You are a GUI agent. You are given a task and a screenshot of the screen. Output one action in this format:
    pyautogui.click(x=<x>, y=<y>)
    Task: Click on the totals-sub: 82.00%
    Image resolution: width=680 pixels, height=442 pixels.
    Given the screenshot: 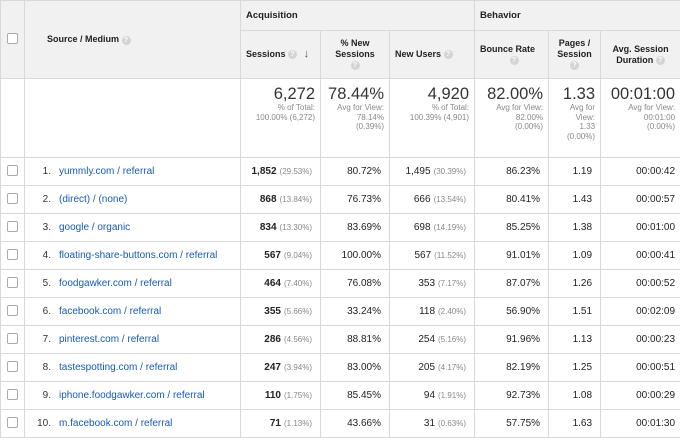 What is the action you would take?
    pyautogui.click(x=529, y=117)
    